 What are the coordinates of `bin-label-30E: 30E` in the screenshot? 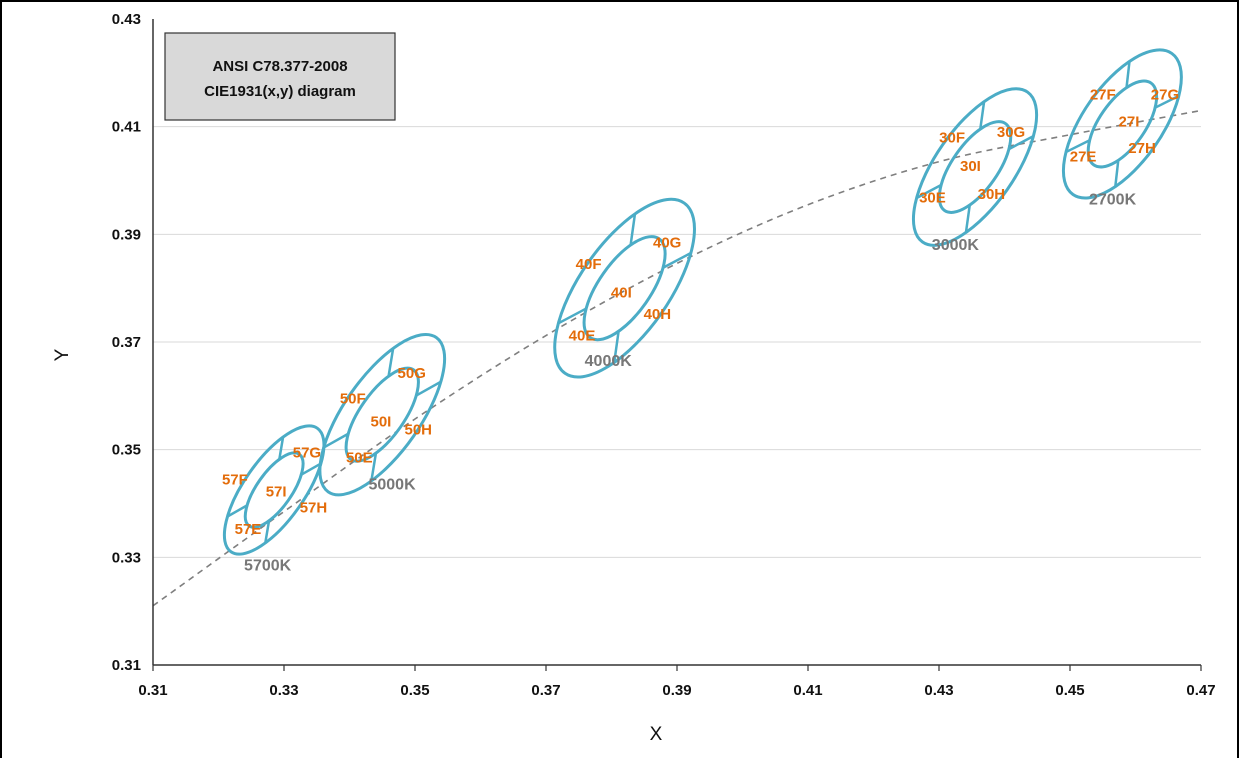 It's located at (932, 198).